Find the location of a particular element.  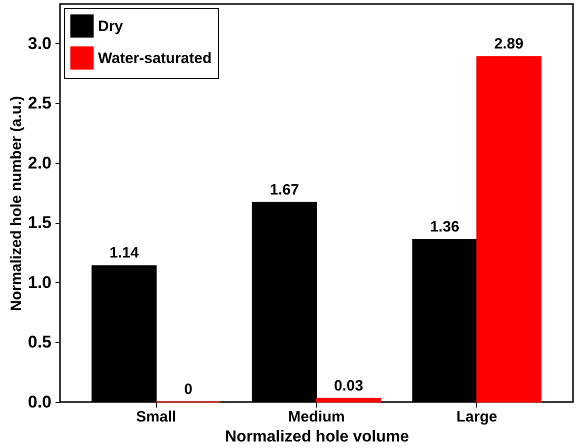

data-label: 1.14 is located at coordinates (125, 253).